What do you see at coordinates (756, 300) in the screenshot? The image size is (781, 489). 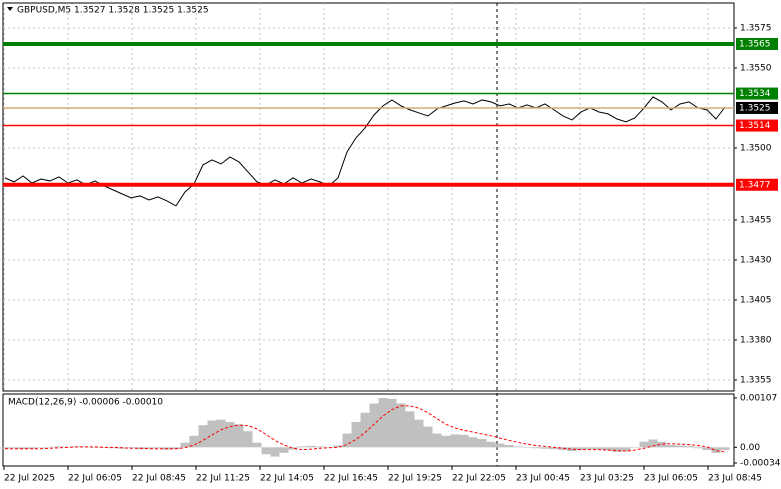 I see `y-tick-label: 1.3405` at bounding box center [756, 300].